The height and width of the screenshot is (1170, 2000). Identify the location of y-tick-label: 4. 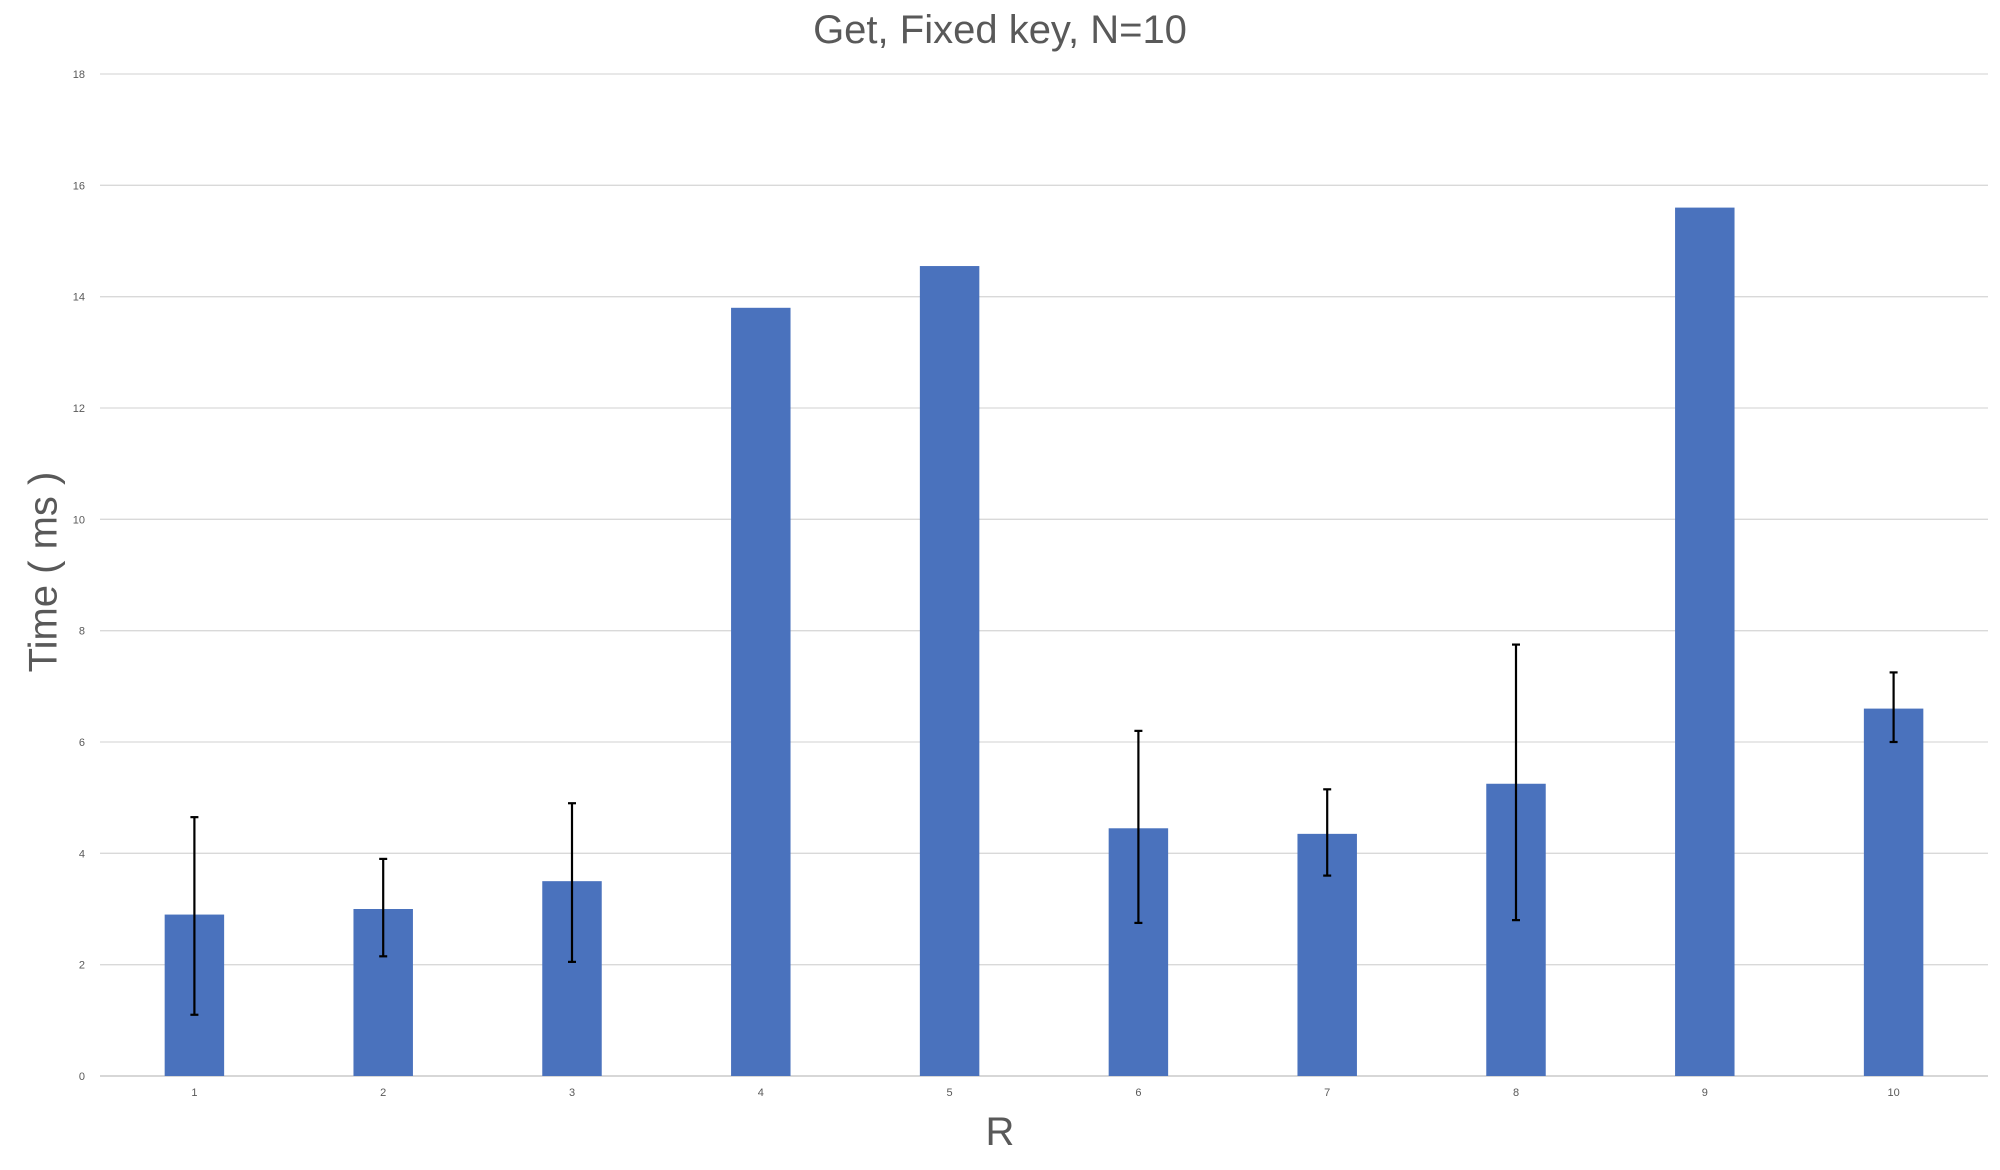
(82, 854).